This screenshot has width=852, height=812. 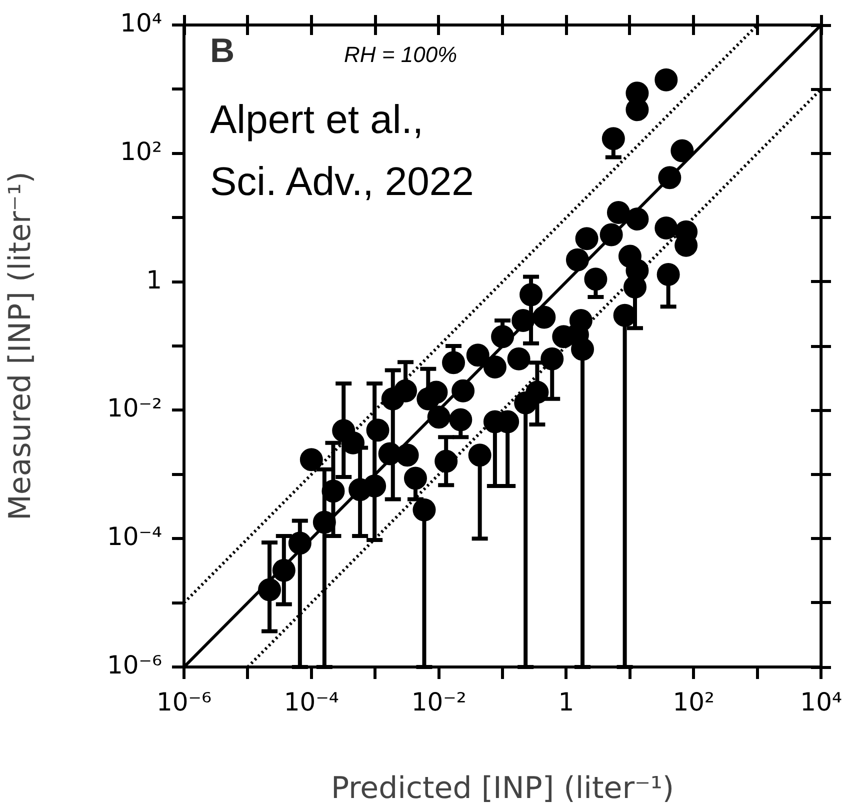 What do you see at coordinates (141, 23) in the screenshot?
I see `y-tick-label: 10⁴` at bounding box center [141, 23].